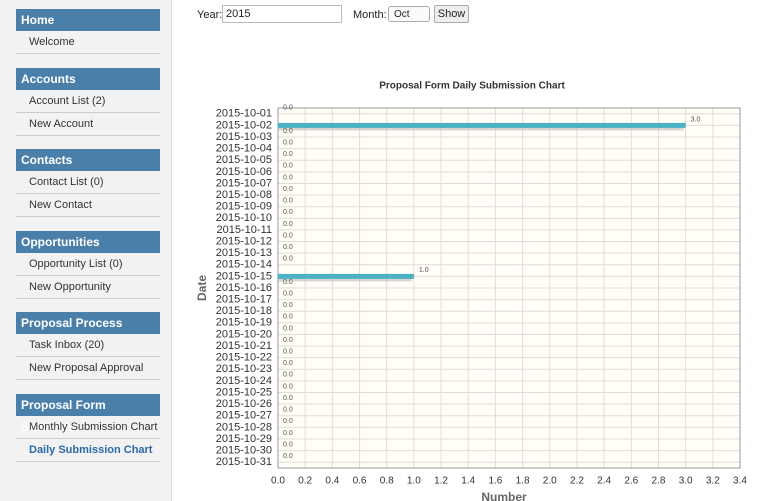  I want to click on x-tick-label: 1.6, so click(495, 481).